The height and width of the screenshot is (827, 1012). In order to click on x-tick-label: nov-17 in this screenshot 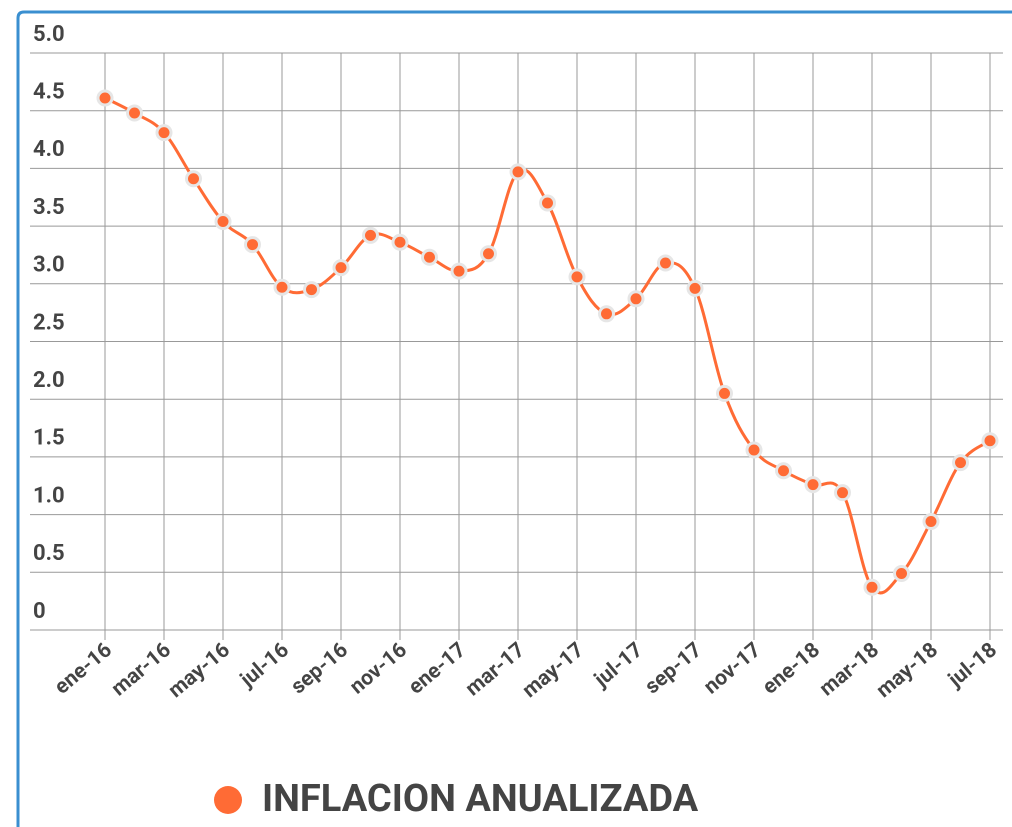, I will do `click(732, 668)`.